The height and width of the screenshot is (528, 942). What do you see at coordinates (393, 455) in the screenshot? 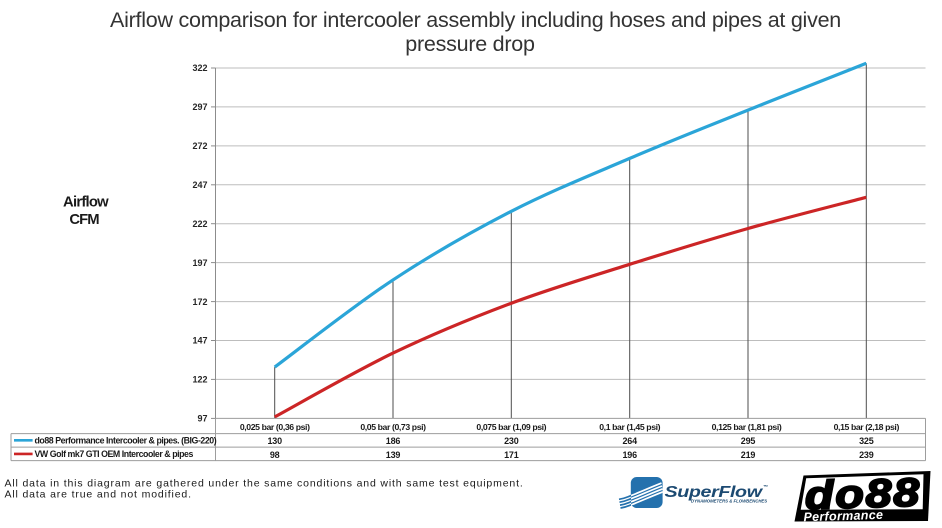
I see `svg-text: 139` at bounding box center [393, 455].